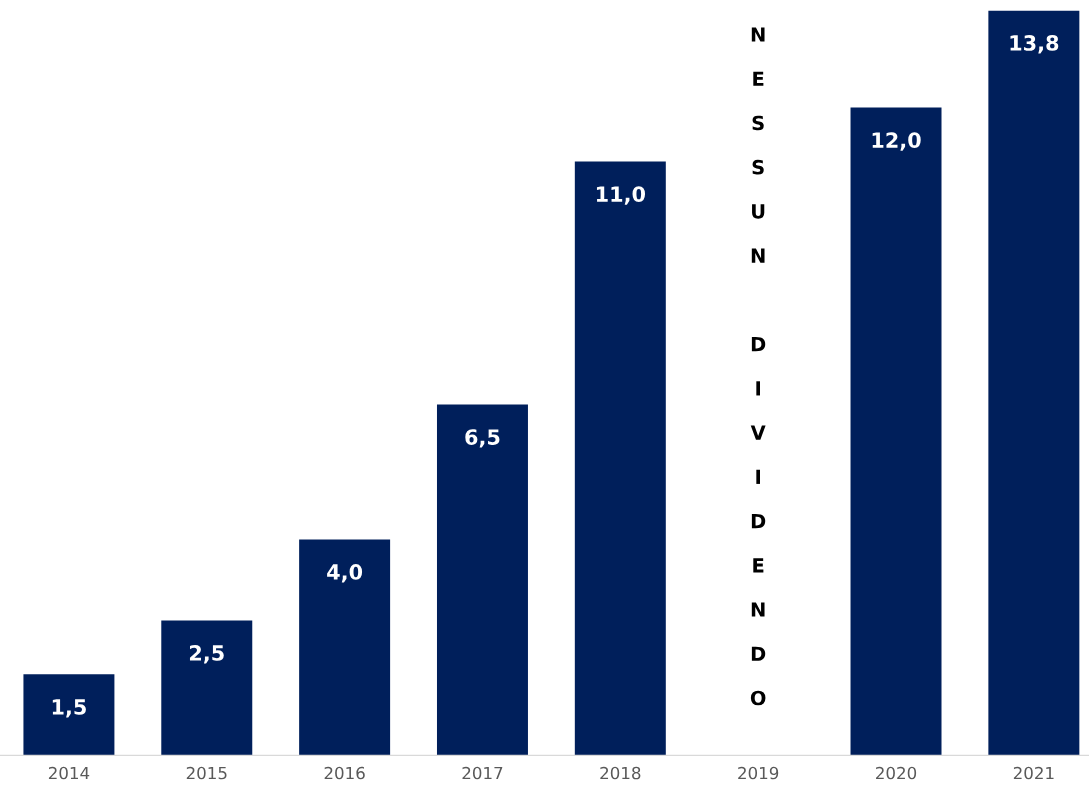 The image size is (1089, 801). Describe the element at coordinates (758, 366) in the screenshot. I see `text: NESSUN DIVIDENDO` at that location.